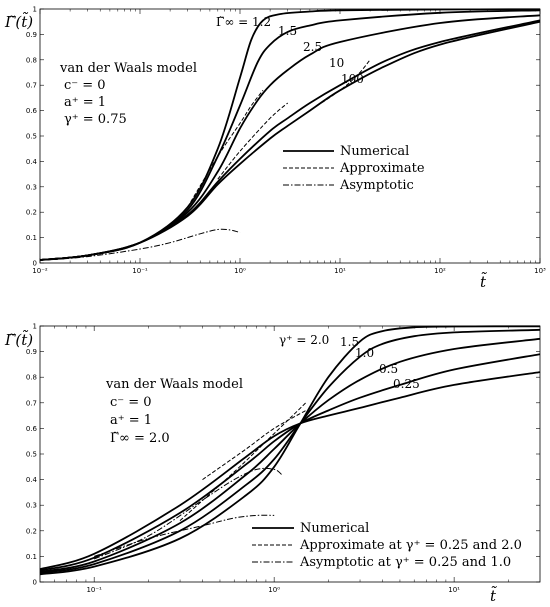 The height and width of the screenshot is (607, 550). Describe the element at coordinates (35, 327) in the screenshot. I see `bottom-y-tick-label: 1` at that location.